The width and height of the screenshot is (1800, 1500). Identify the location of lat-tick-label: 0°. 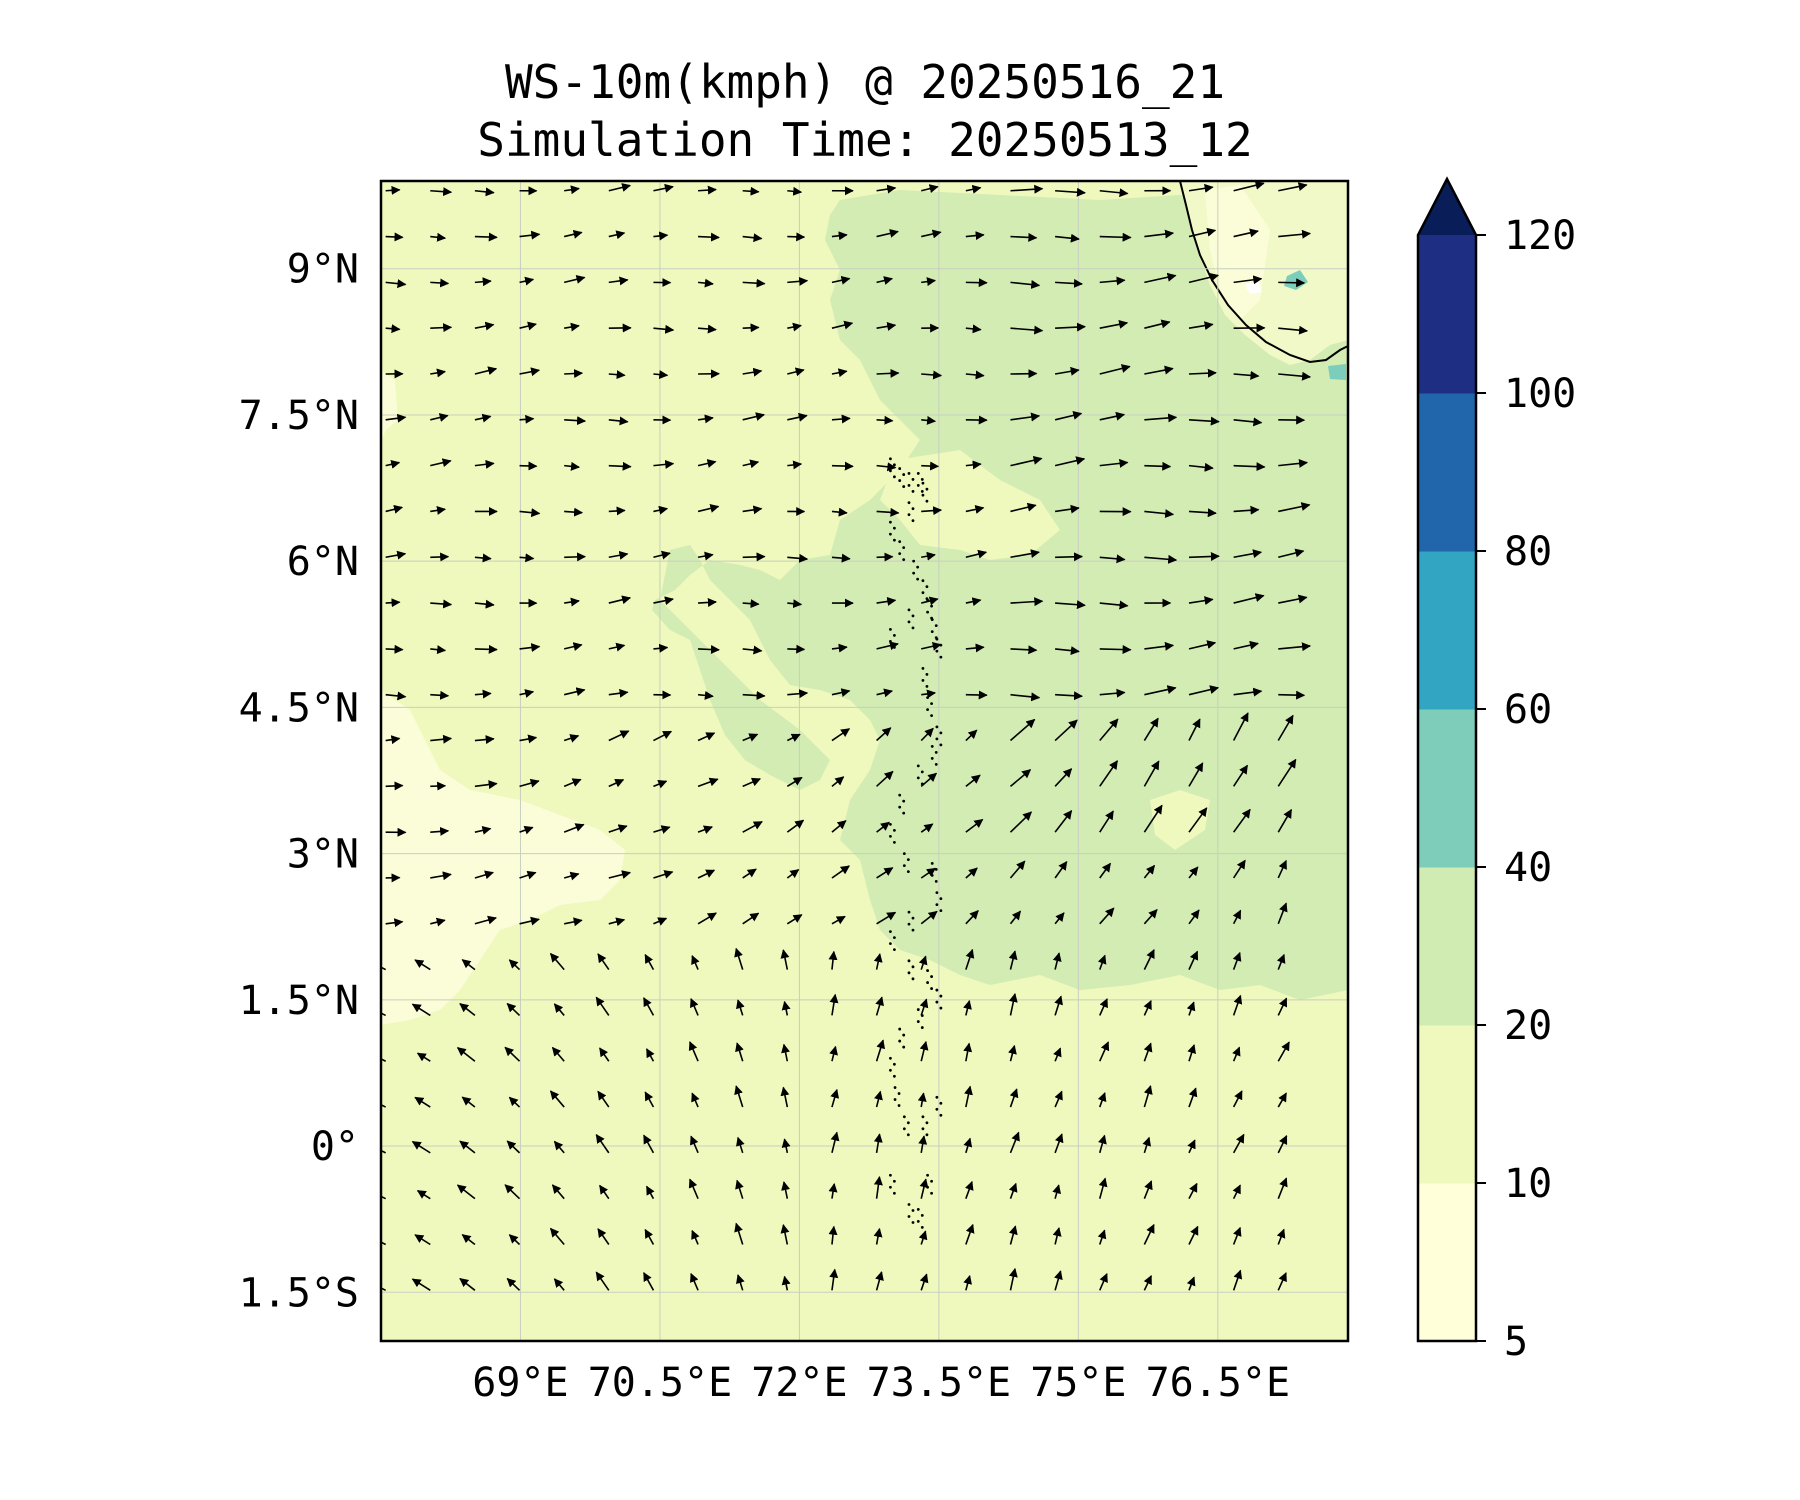
(335, 1147).